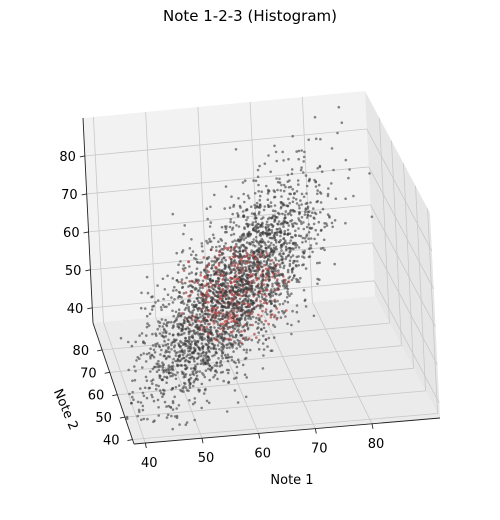 Image resolution: width=500 pixels, height=520 pixels. What do you see at coordinates (82, 156) in the screenshot?
I see `z-tick` at bounding box center [82, 156].